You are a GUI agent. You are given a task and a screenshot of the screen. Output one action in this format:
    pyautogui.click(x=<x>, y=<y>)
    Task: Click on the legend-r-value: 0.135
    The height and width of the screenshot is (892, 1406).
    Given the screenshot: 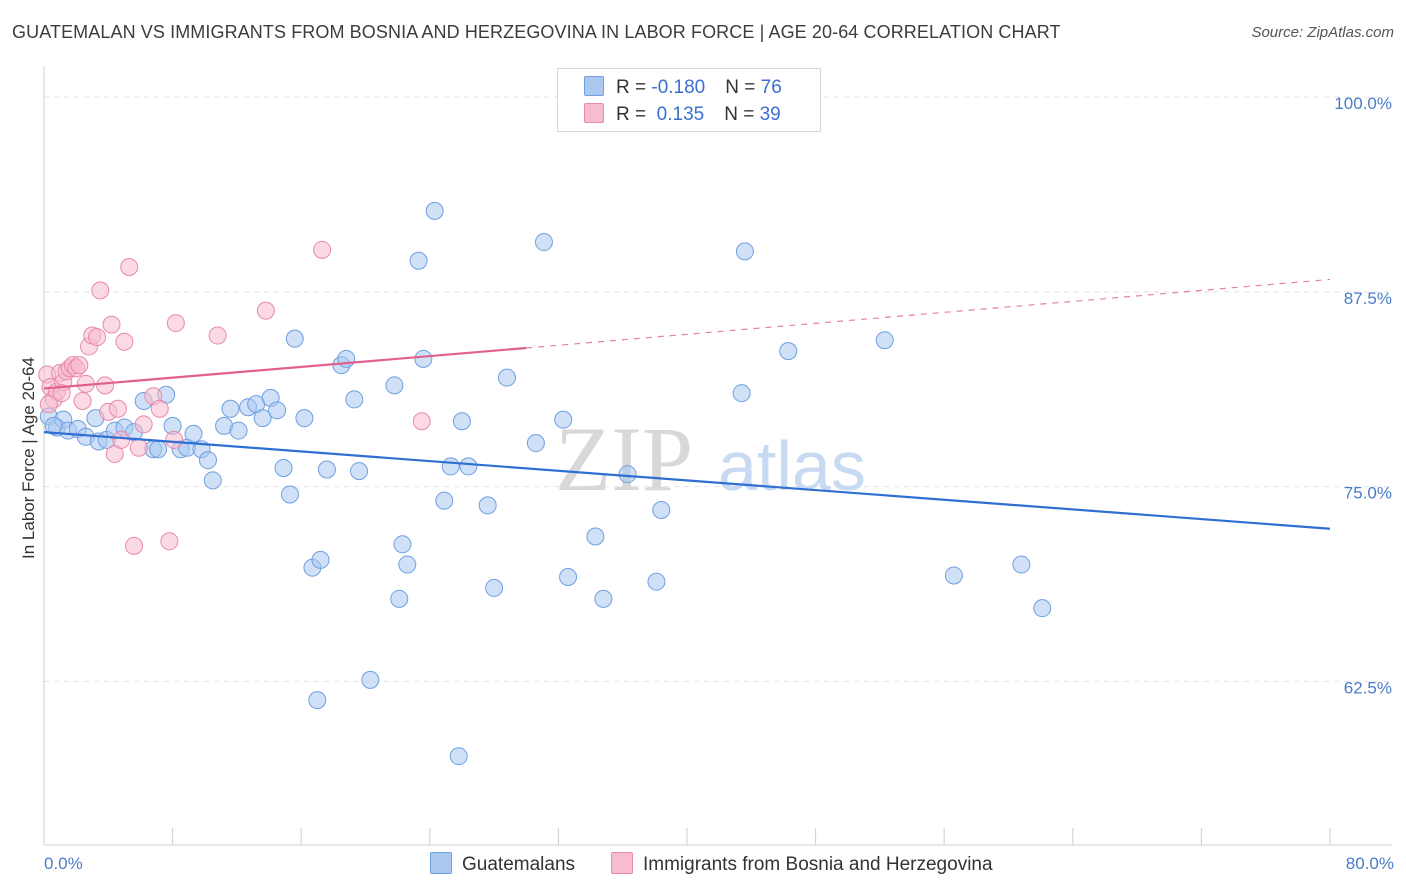 What is the action you would take?
    pyautogui.click(x=678, y=114)
    